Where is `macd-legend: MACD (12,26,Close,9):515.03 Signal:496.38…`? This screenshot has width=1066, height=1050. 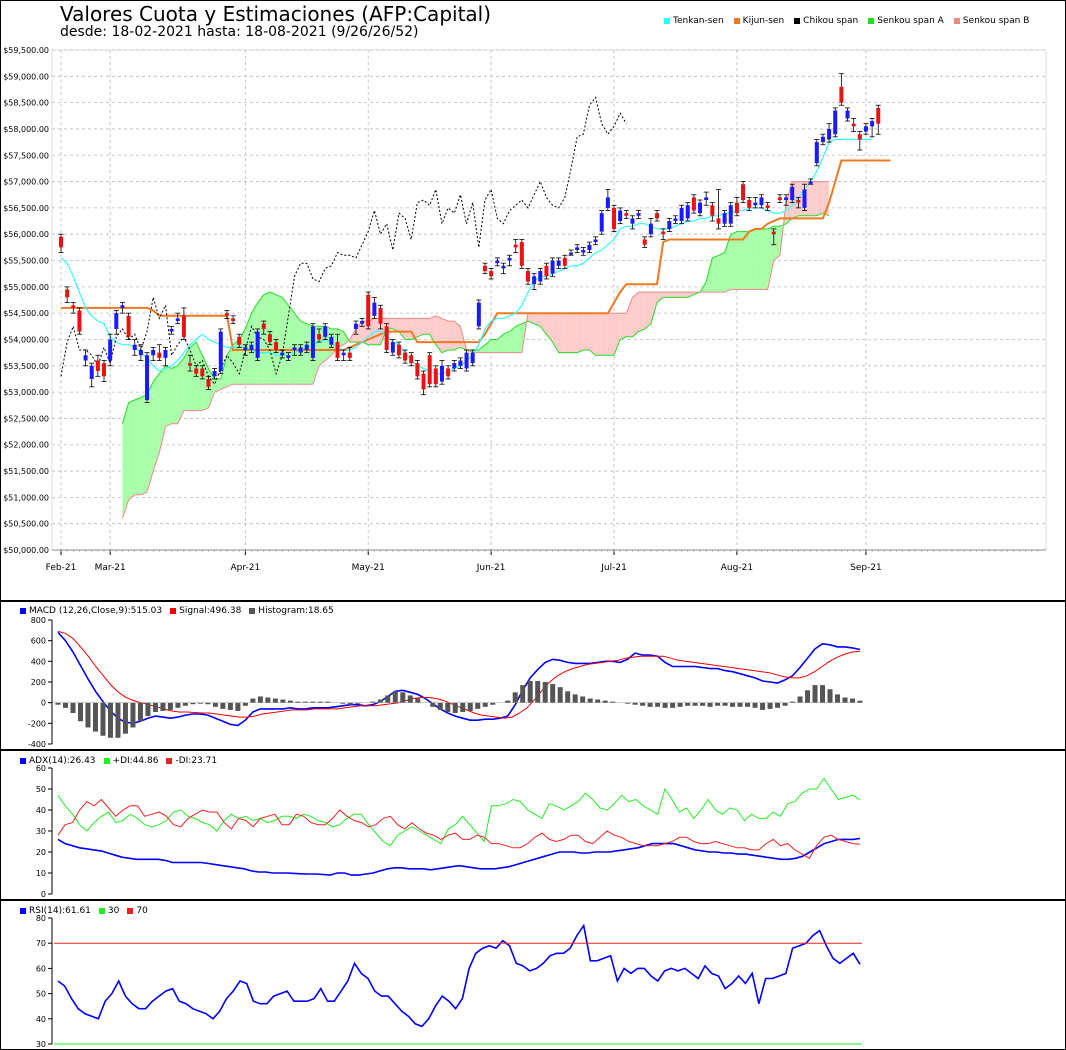 macd-legend: MACD (12,26,Close,9):515.03 Signal:496.38… is located at coordinates (177, 611).